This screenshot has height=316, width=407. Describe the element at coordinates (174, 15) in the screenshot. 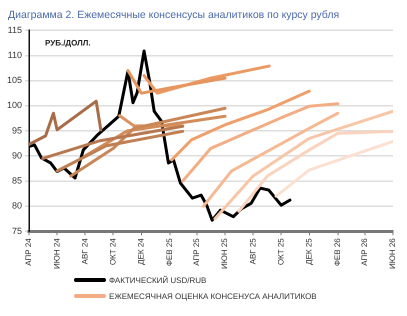

I see `chart-title: Диаграмма 2. Ежемесячные консенсусы аналитиков по курсу рубля` at that location.